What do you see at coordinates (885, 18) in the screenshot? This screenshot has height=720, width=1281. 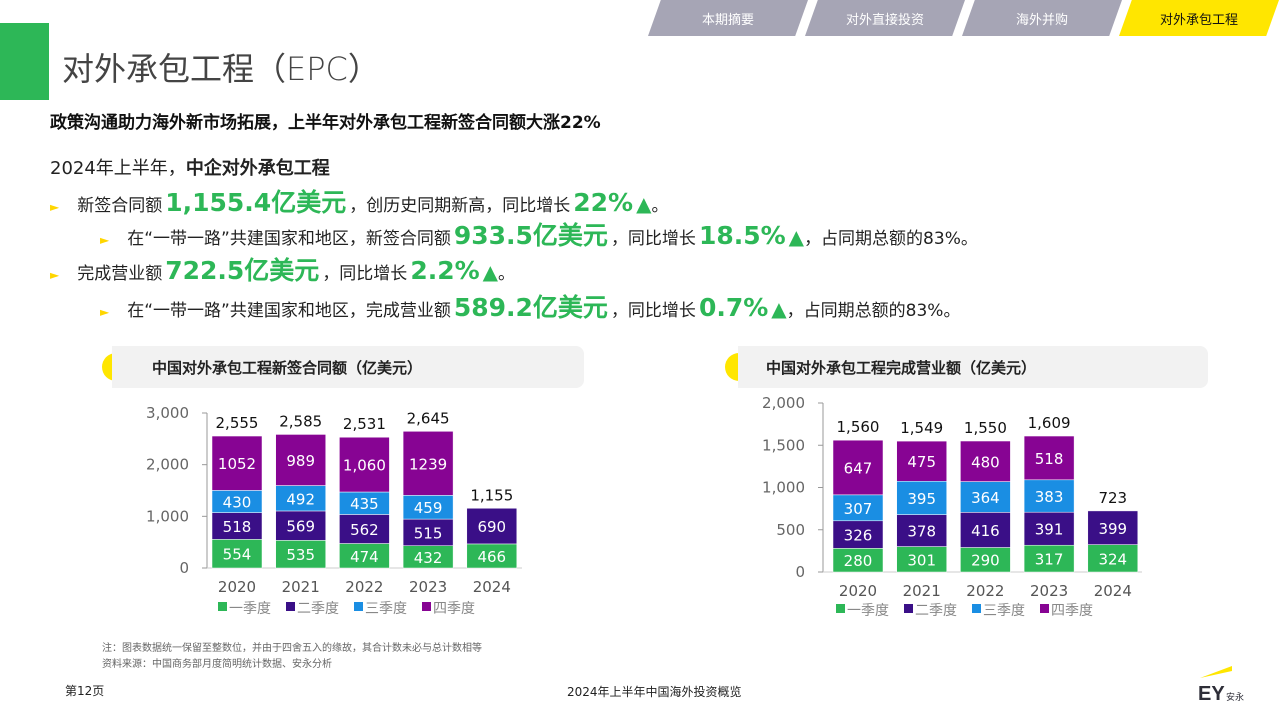 I see `tab-odi: 对外直接投资` at bounding box center [885, 18].